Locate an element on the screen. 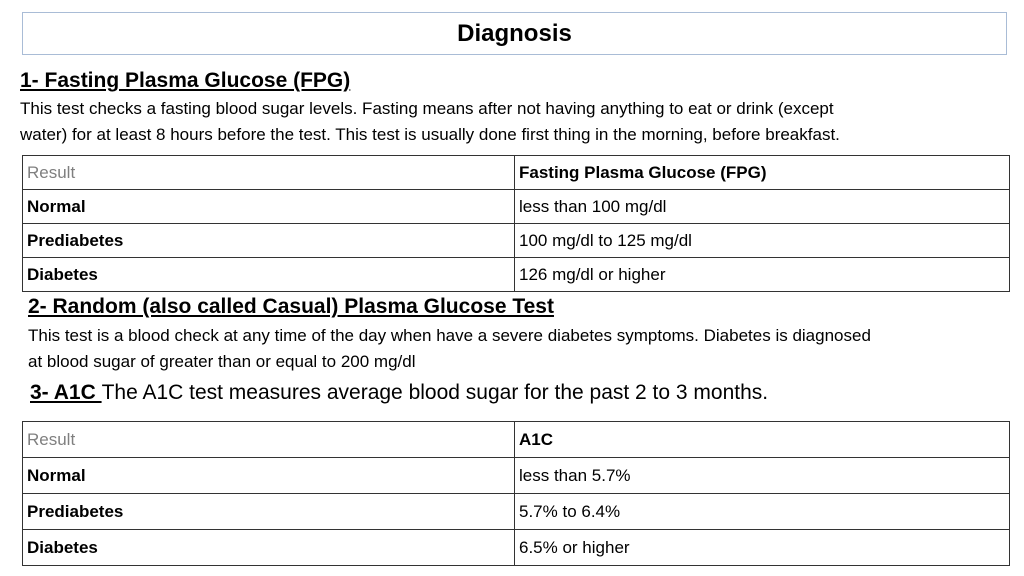  table-cell-value: less than 5.7% is located at coordinates (762, 475).